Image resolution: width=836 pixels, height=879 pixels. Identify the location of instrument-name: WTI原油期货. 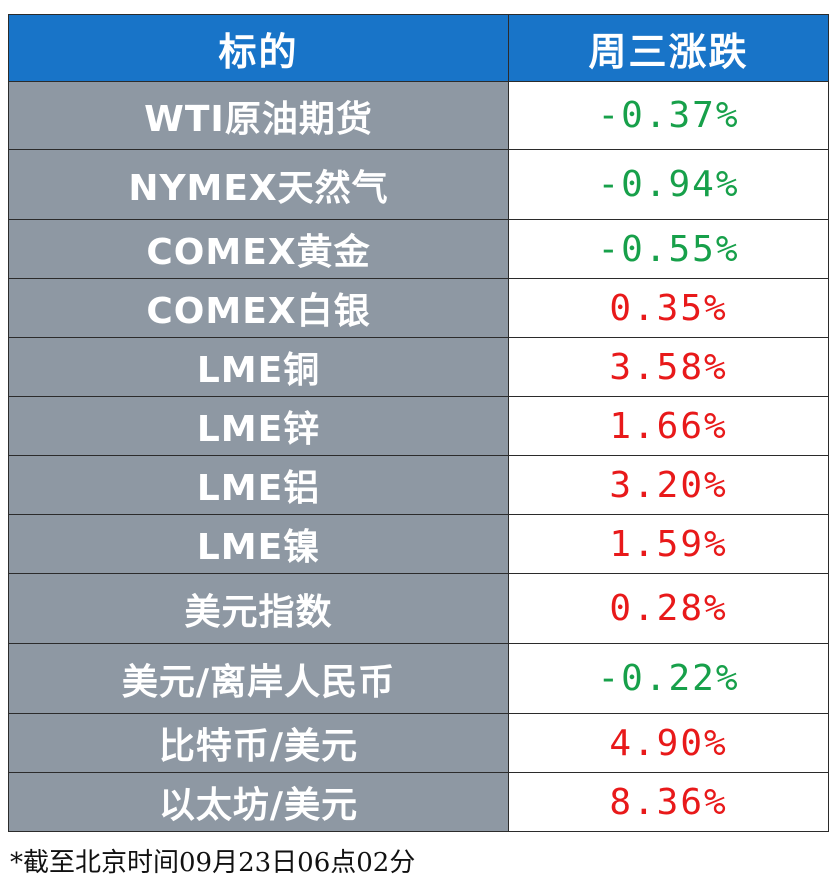
(258, 115).